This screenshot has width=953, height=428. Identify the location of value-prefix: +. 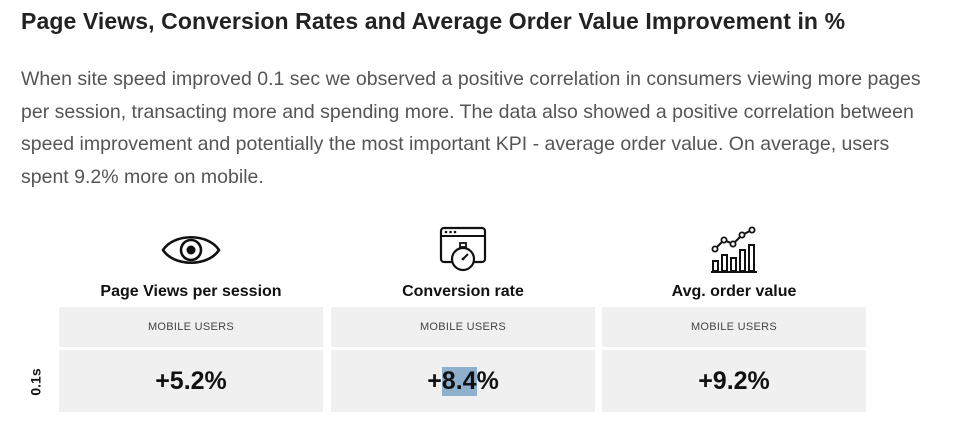
(434, 380).